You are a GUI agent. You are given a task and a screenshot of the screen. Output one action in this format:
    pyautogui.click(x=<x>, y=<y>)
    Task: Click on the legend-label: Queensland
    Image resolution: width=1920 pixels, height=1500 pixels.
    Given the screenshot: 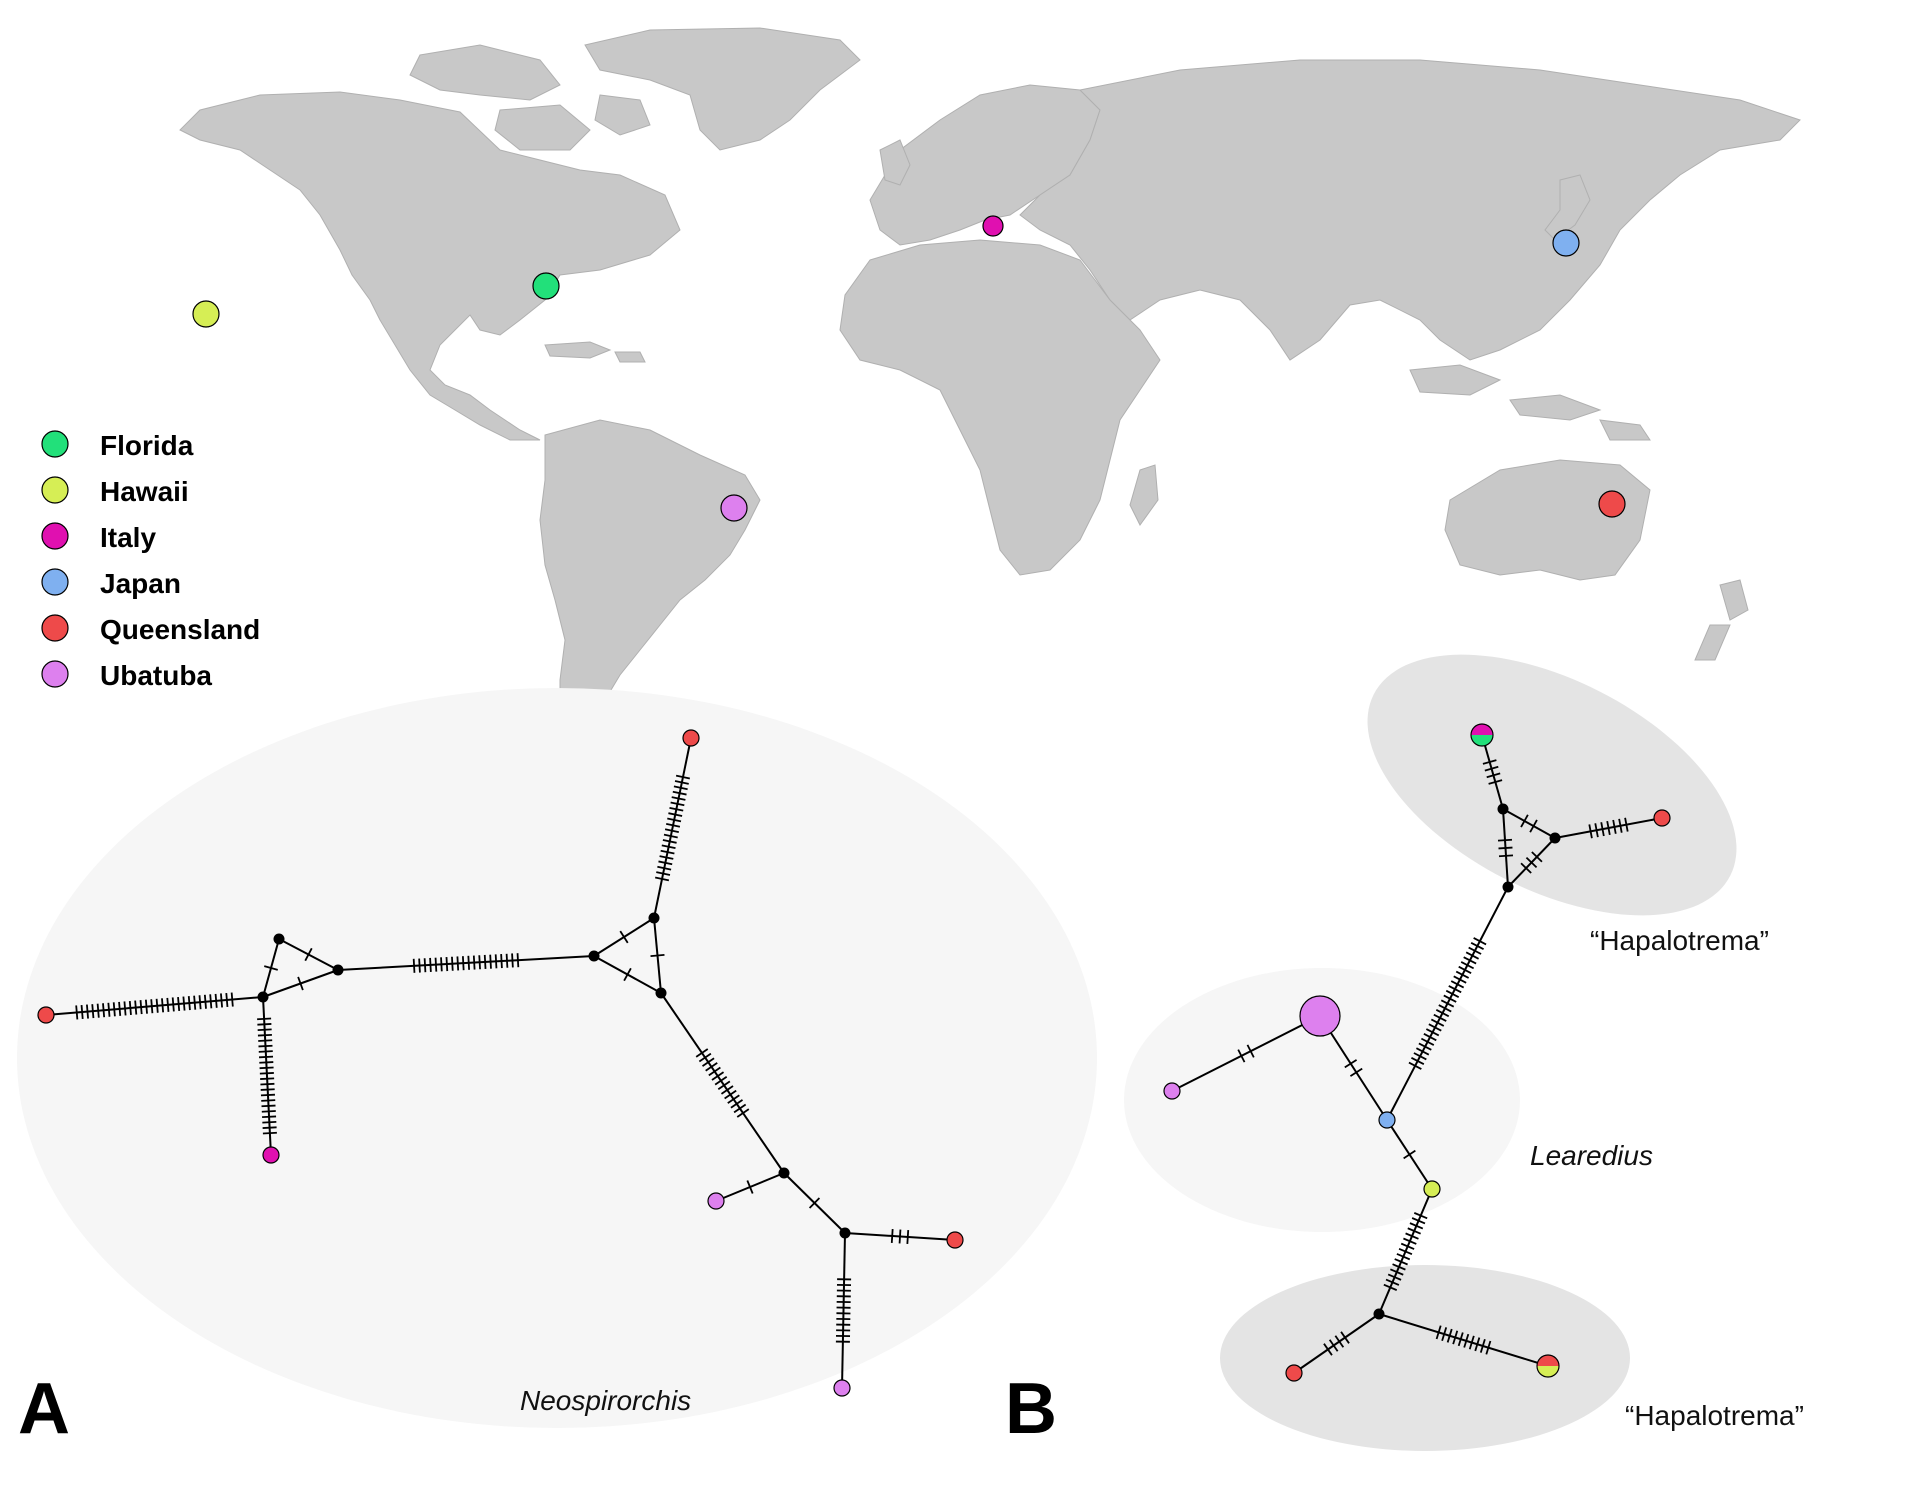 What is the action you would take?
    pyautogui.click(x=180, y=629)
    